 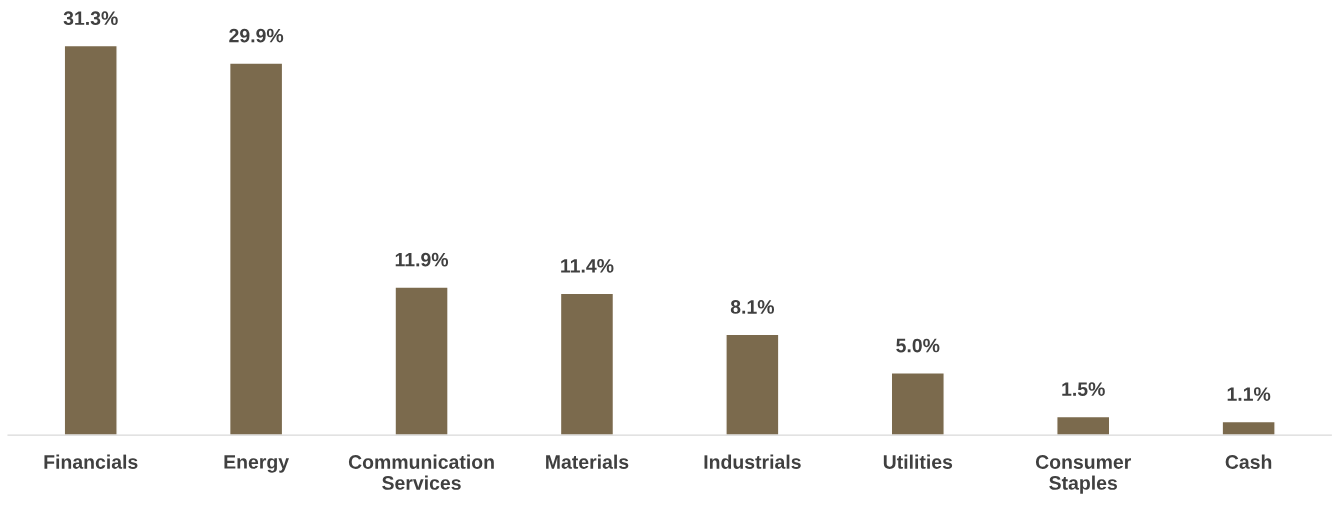 What do you see at coordinates (256, 464) in the screenshot?
I see `x-tick-label: Energy` at bounding box center [256, 464].